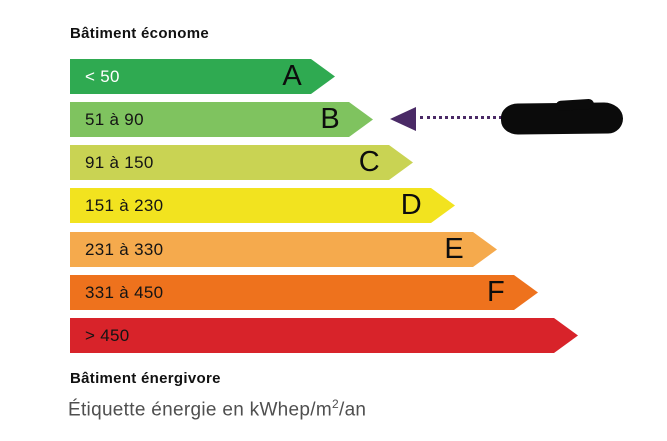 Image resolution: width=667 pixels, height=441 pixels. I want to click on energy-intensive-building-label: Bâtiment énergivore, so click(145, 378).